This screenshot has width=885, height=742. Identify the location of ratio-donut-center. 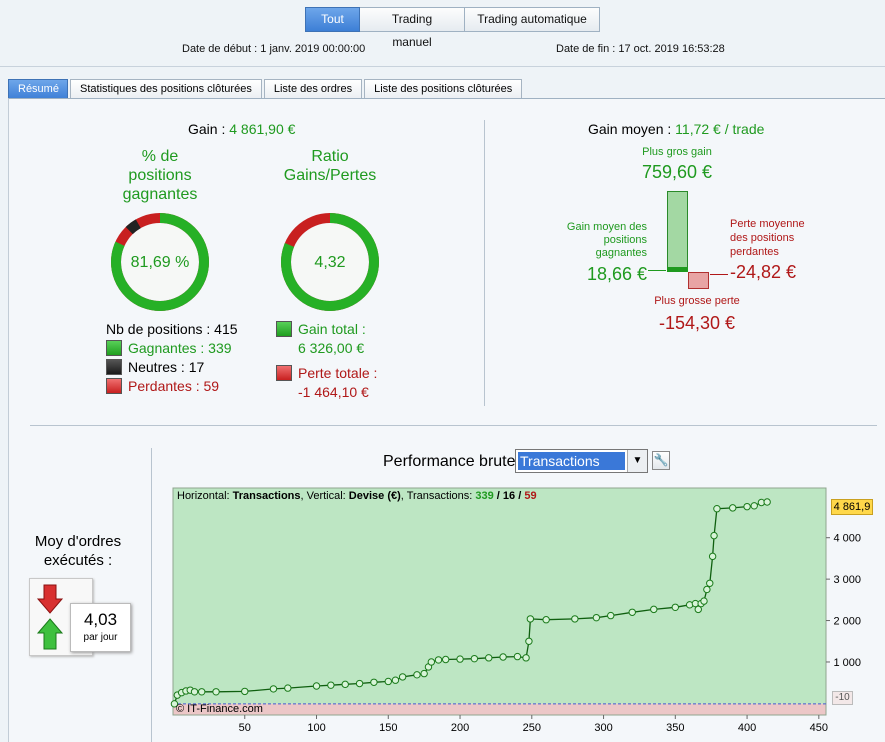
(330, 262).